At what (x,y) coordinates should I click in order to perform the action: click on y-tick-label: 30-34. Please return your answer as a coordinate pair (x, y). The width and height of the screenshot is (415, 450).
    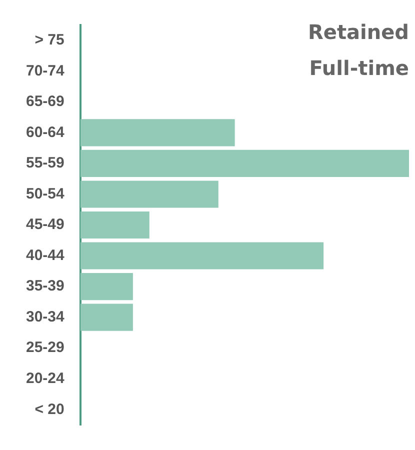
    Looking at the image, I should click on (46, 317).